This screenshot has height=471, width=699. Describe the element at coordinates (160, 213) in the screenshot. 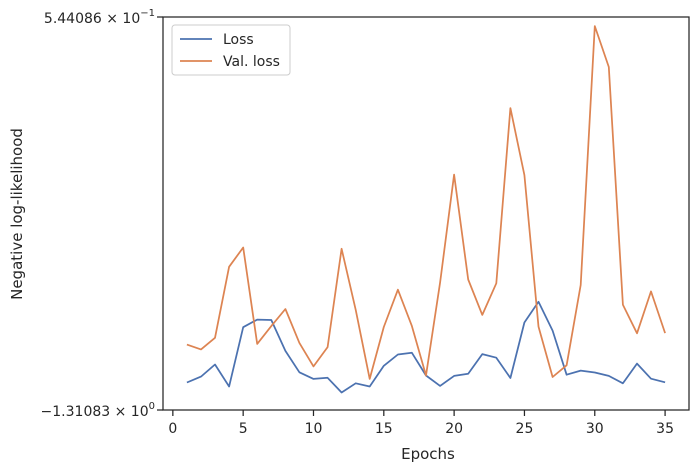

I see `y-axis` at that location.